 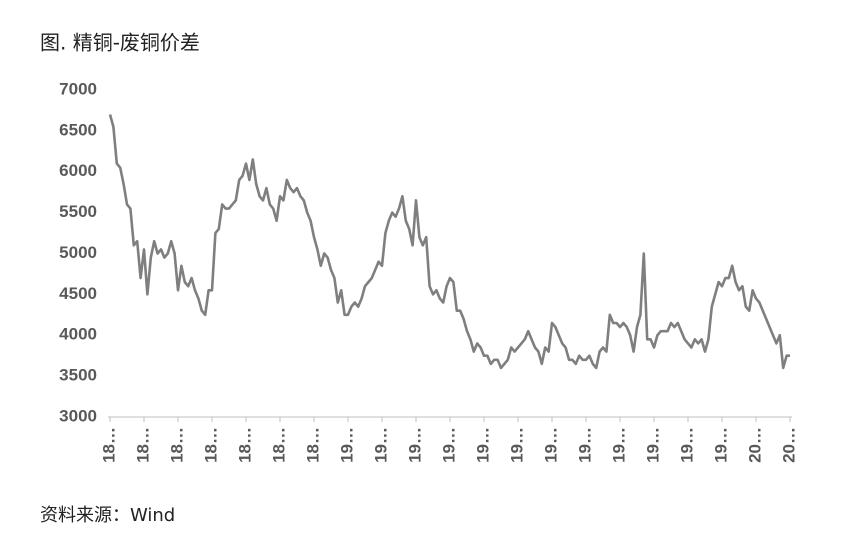 What do you see at coordinates (78, 252) in the screenshot?
I see `y-tick-label: 5000` at bounding box center [78, 252].